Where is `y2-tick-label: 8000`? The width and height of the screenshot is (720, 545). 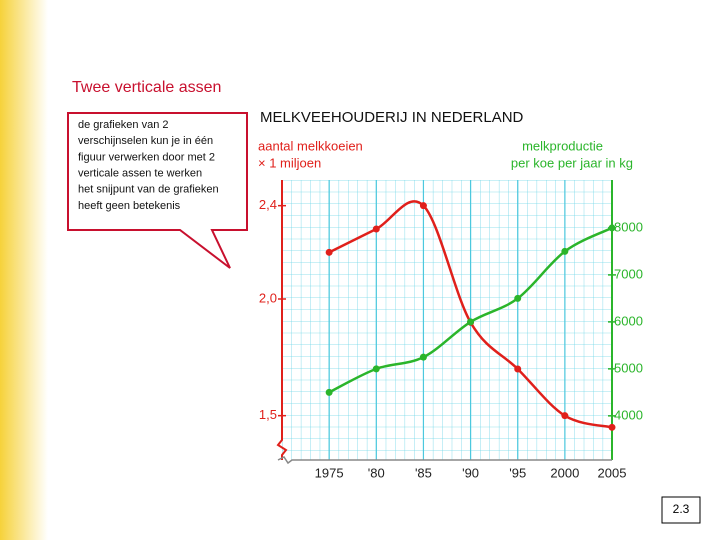
y2-tick-label: 8000 is located at coordinates (628, 226).